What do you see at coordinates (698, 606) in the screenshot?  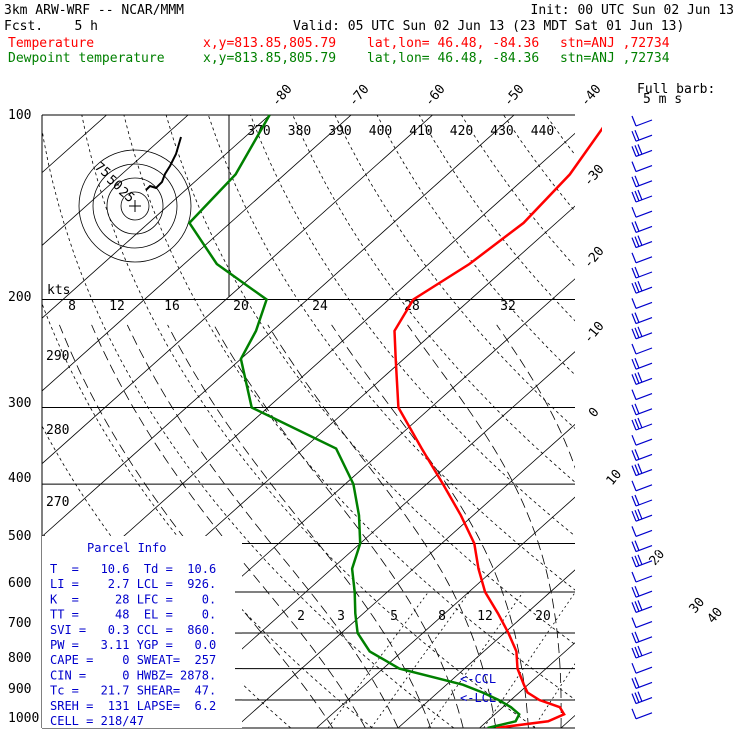 I see `isotherm-label: 30` at bounding box center [698, 606].